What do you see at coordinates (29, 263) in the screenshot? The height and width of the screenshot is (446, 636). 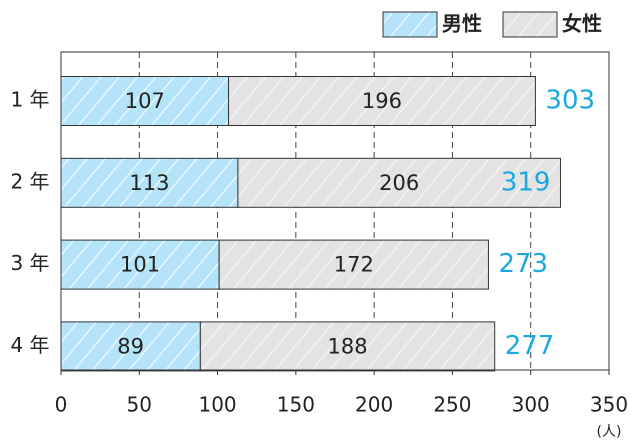 I see `y-tick-label: 3 年` at bounding box center [29, 263].